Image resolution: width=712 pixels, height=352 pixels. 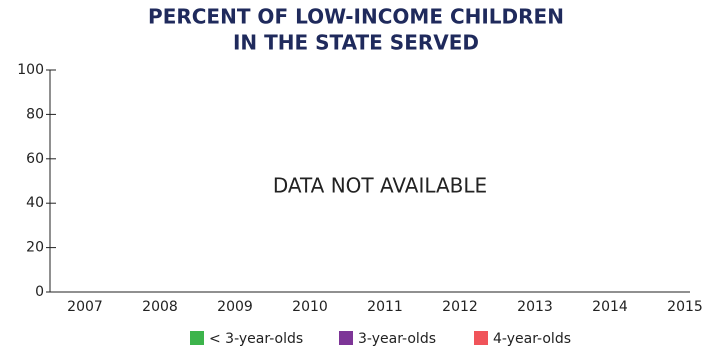 What do you see at coordinates (30, 70) in the screenshot?
I see `y-tick-label: 100` at bounding box center [30, 70].